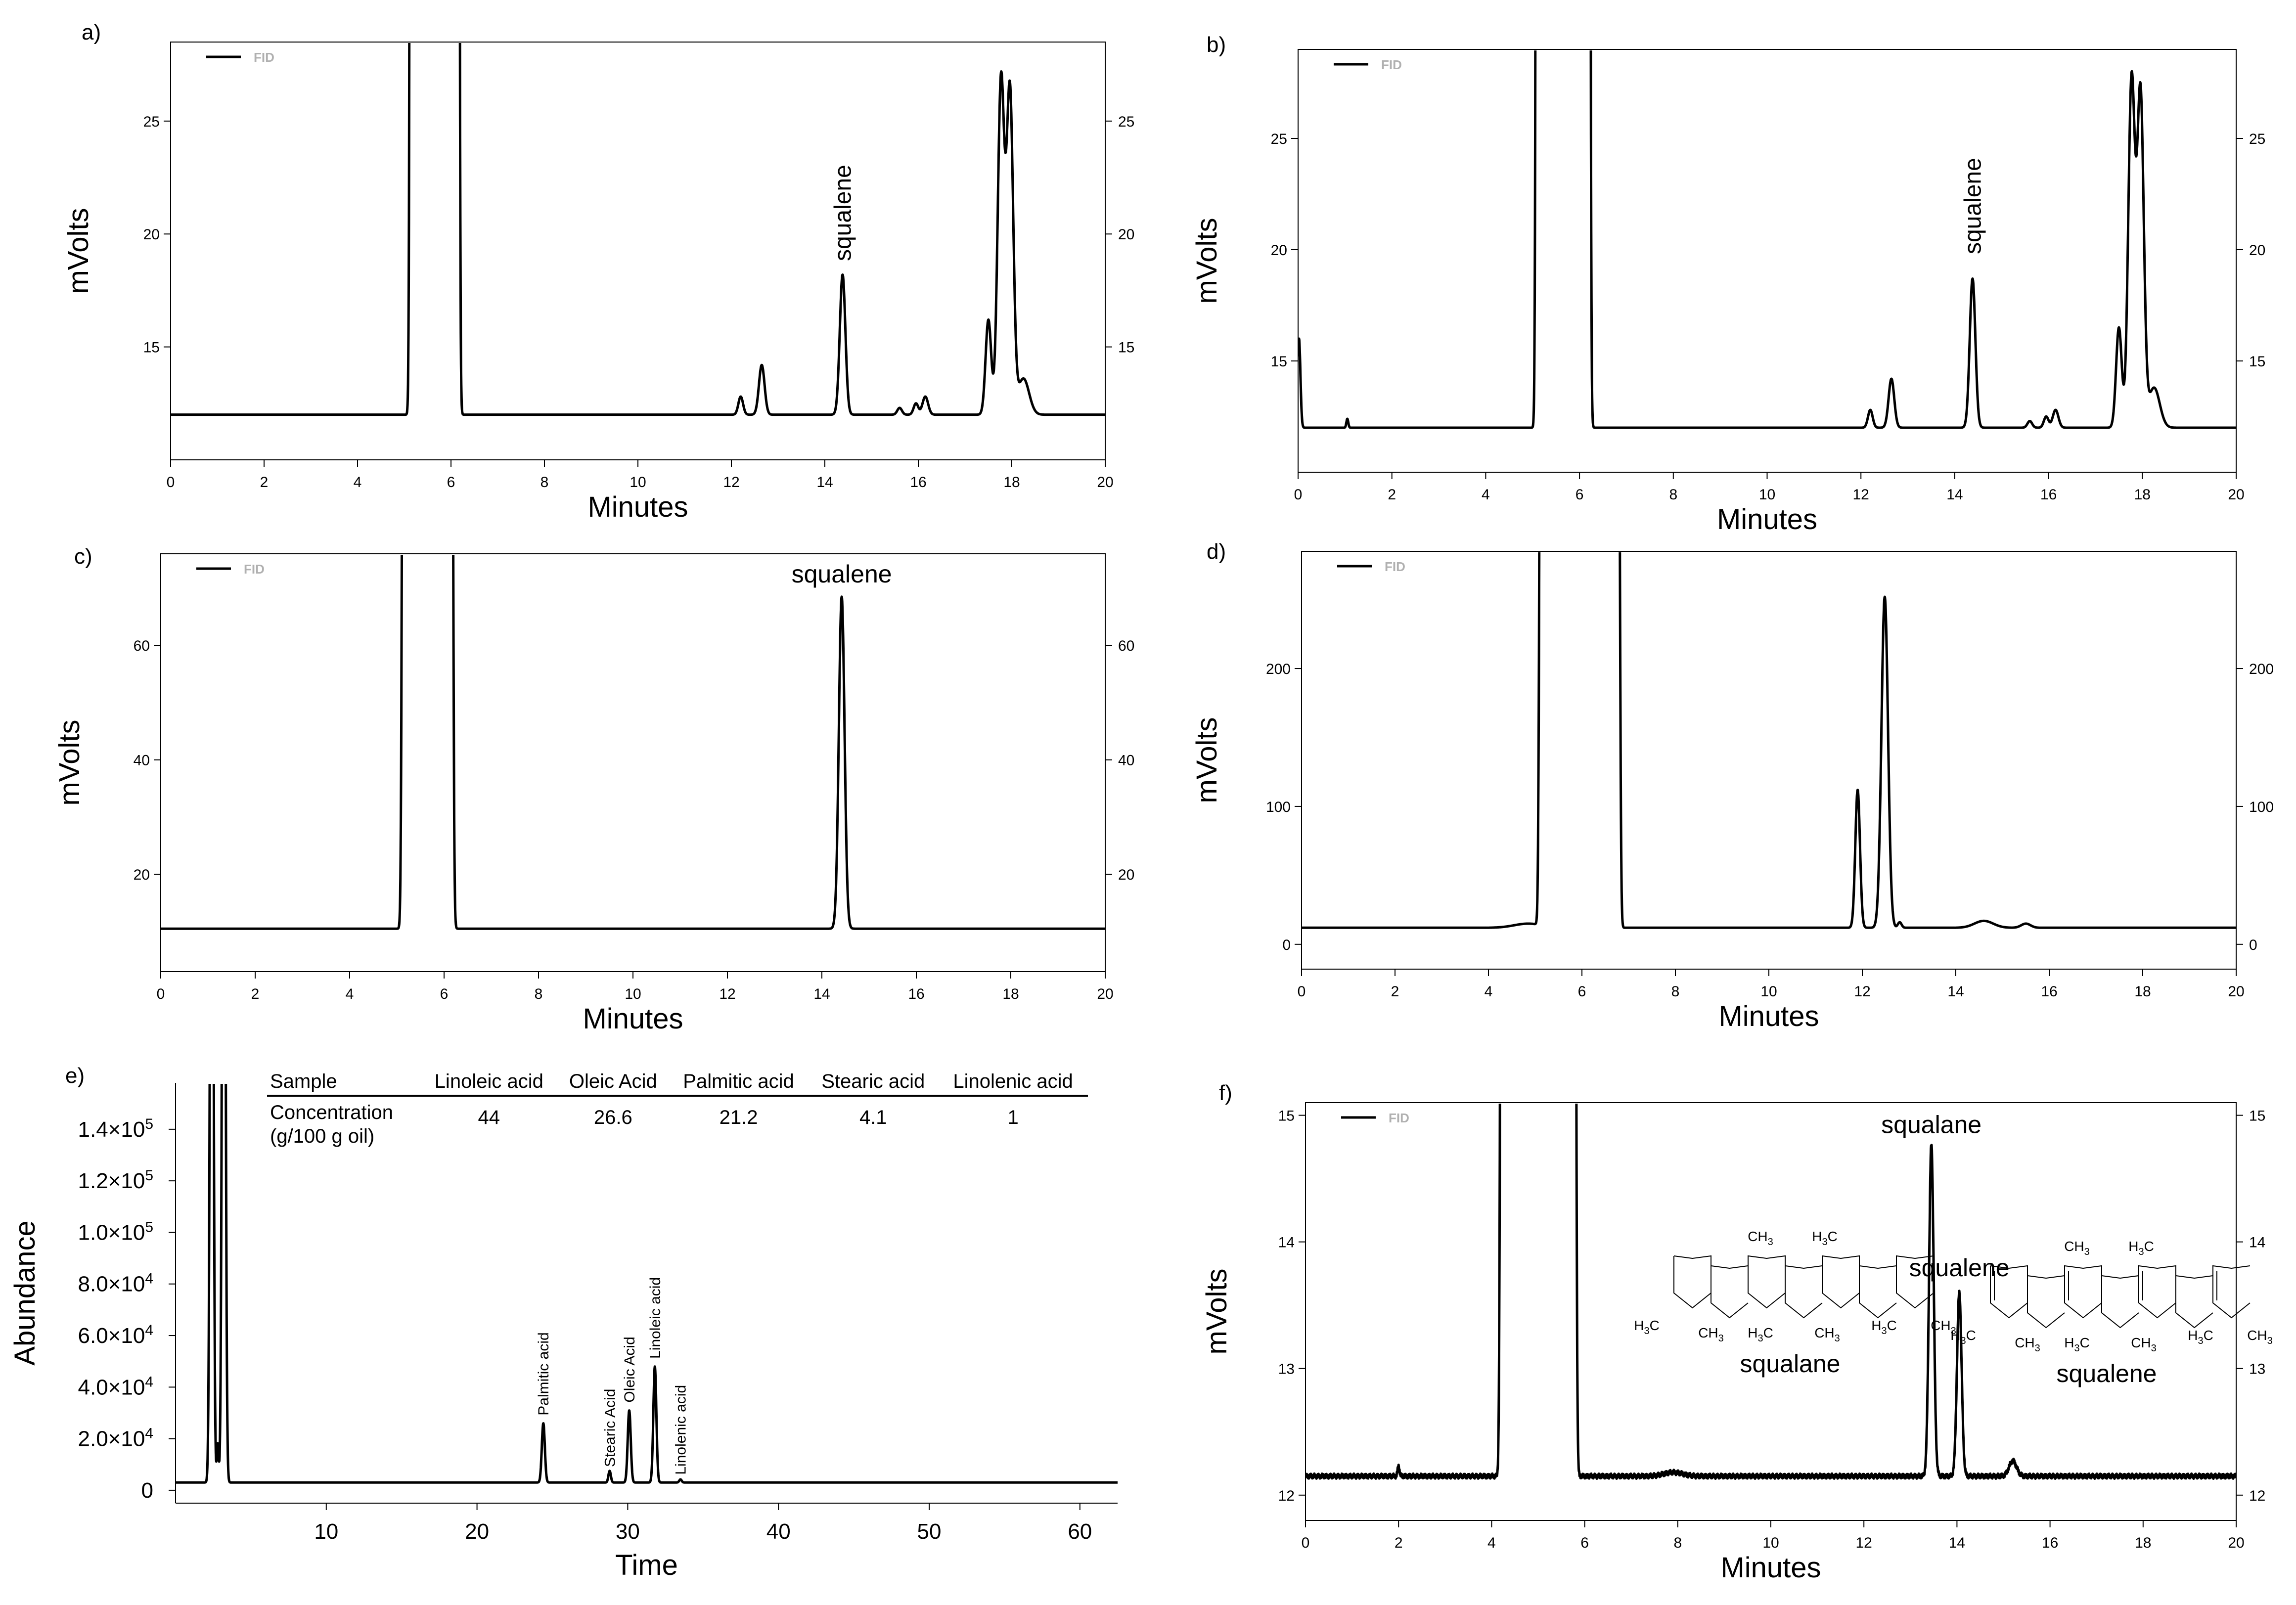  Describe the element at coordinates (116, 1180) in the screenshot. I see `y-tick-label: 1.2×10⁵` at that location.